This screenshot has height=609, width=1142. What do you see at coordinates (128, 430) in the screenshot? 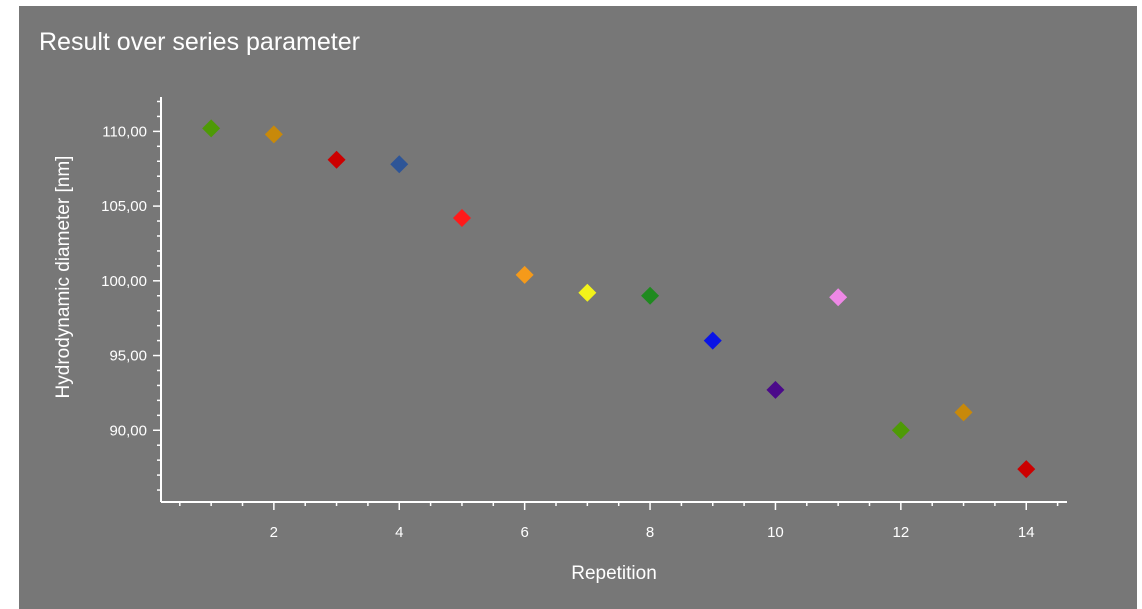
I see `y-tick-label: 90,00` at bounding box center [128, 430].